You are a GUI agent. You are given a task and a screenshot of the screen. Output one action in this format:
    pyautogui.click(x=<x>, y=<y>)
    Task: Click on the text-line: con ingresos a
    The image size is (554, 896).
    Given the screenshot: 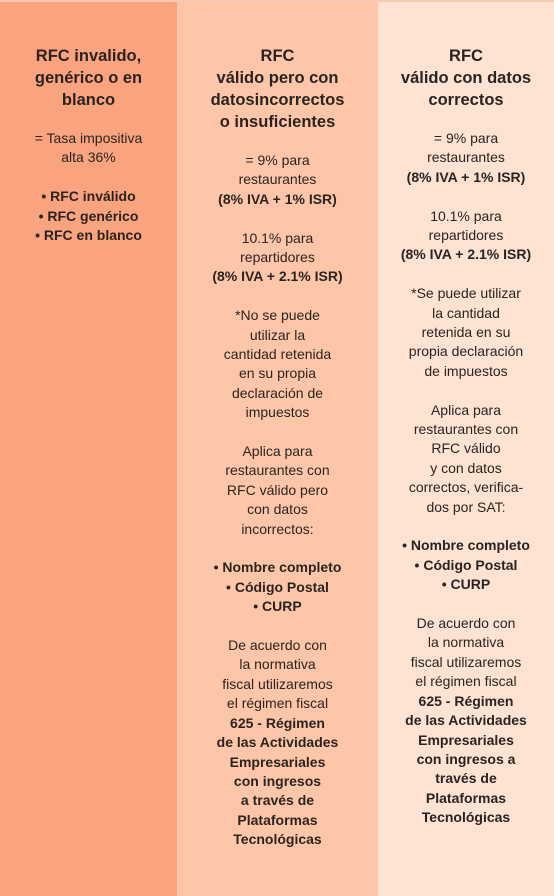 What is the action you would take?
    pyautogui.click(x=466, y=758)
    